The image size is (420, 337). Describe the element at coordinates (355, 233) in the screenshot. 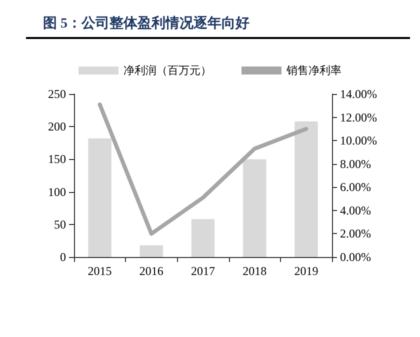

I see `y2-tick-label: 2.00%` at that location.